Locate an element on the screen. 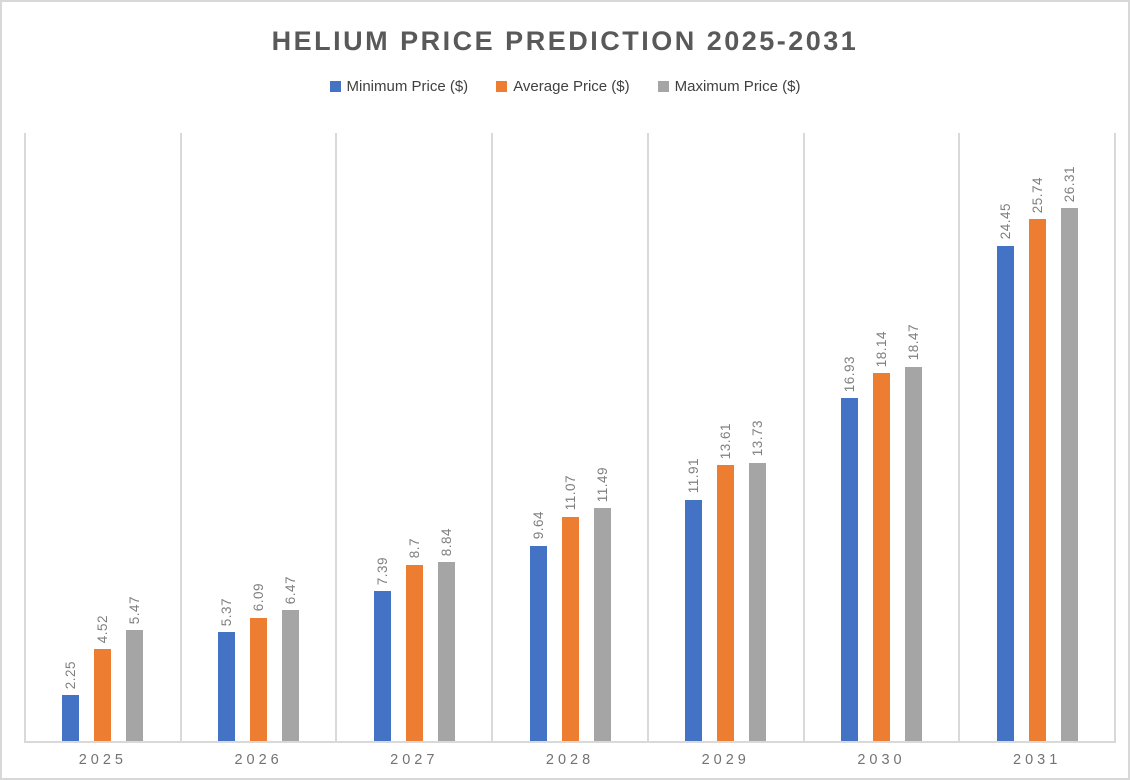 This screenshot has width=1130, height=780. bar-wrap: 26.31 is located at coordinates (1069, 453).